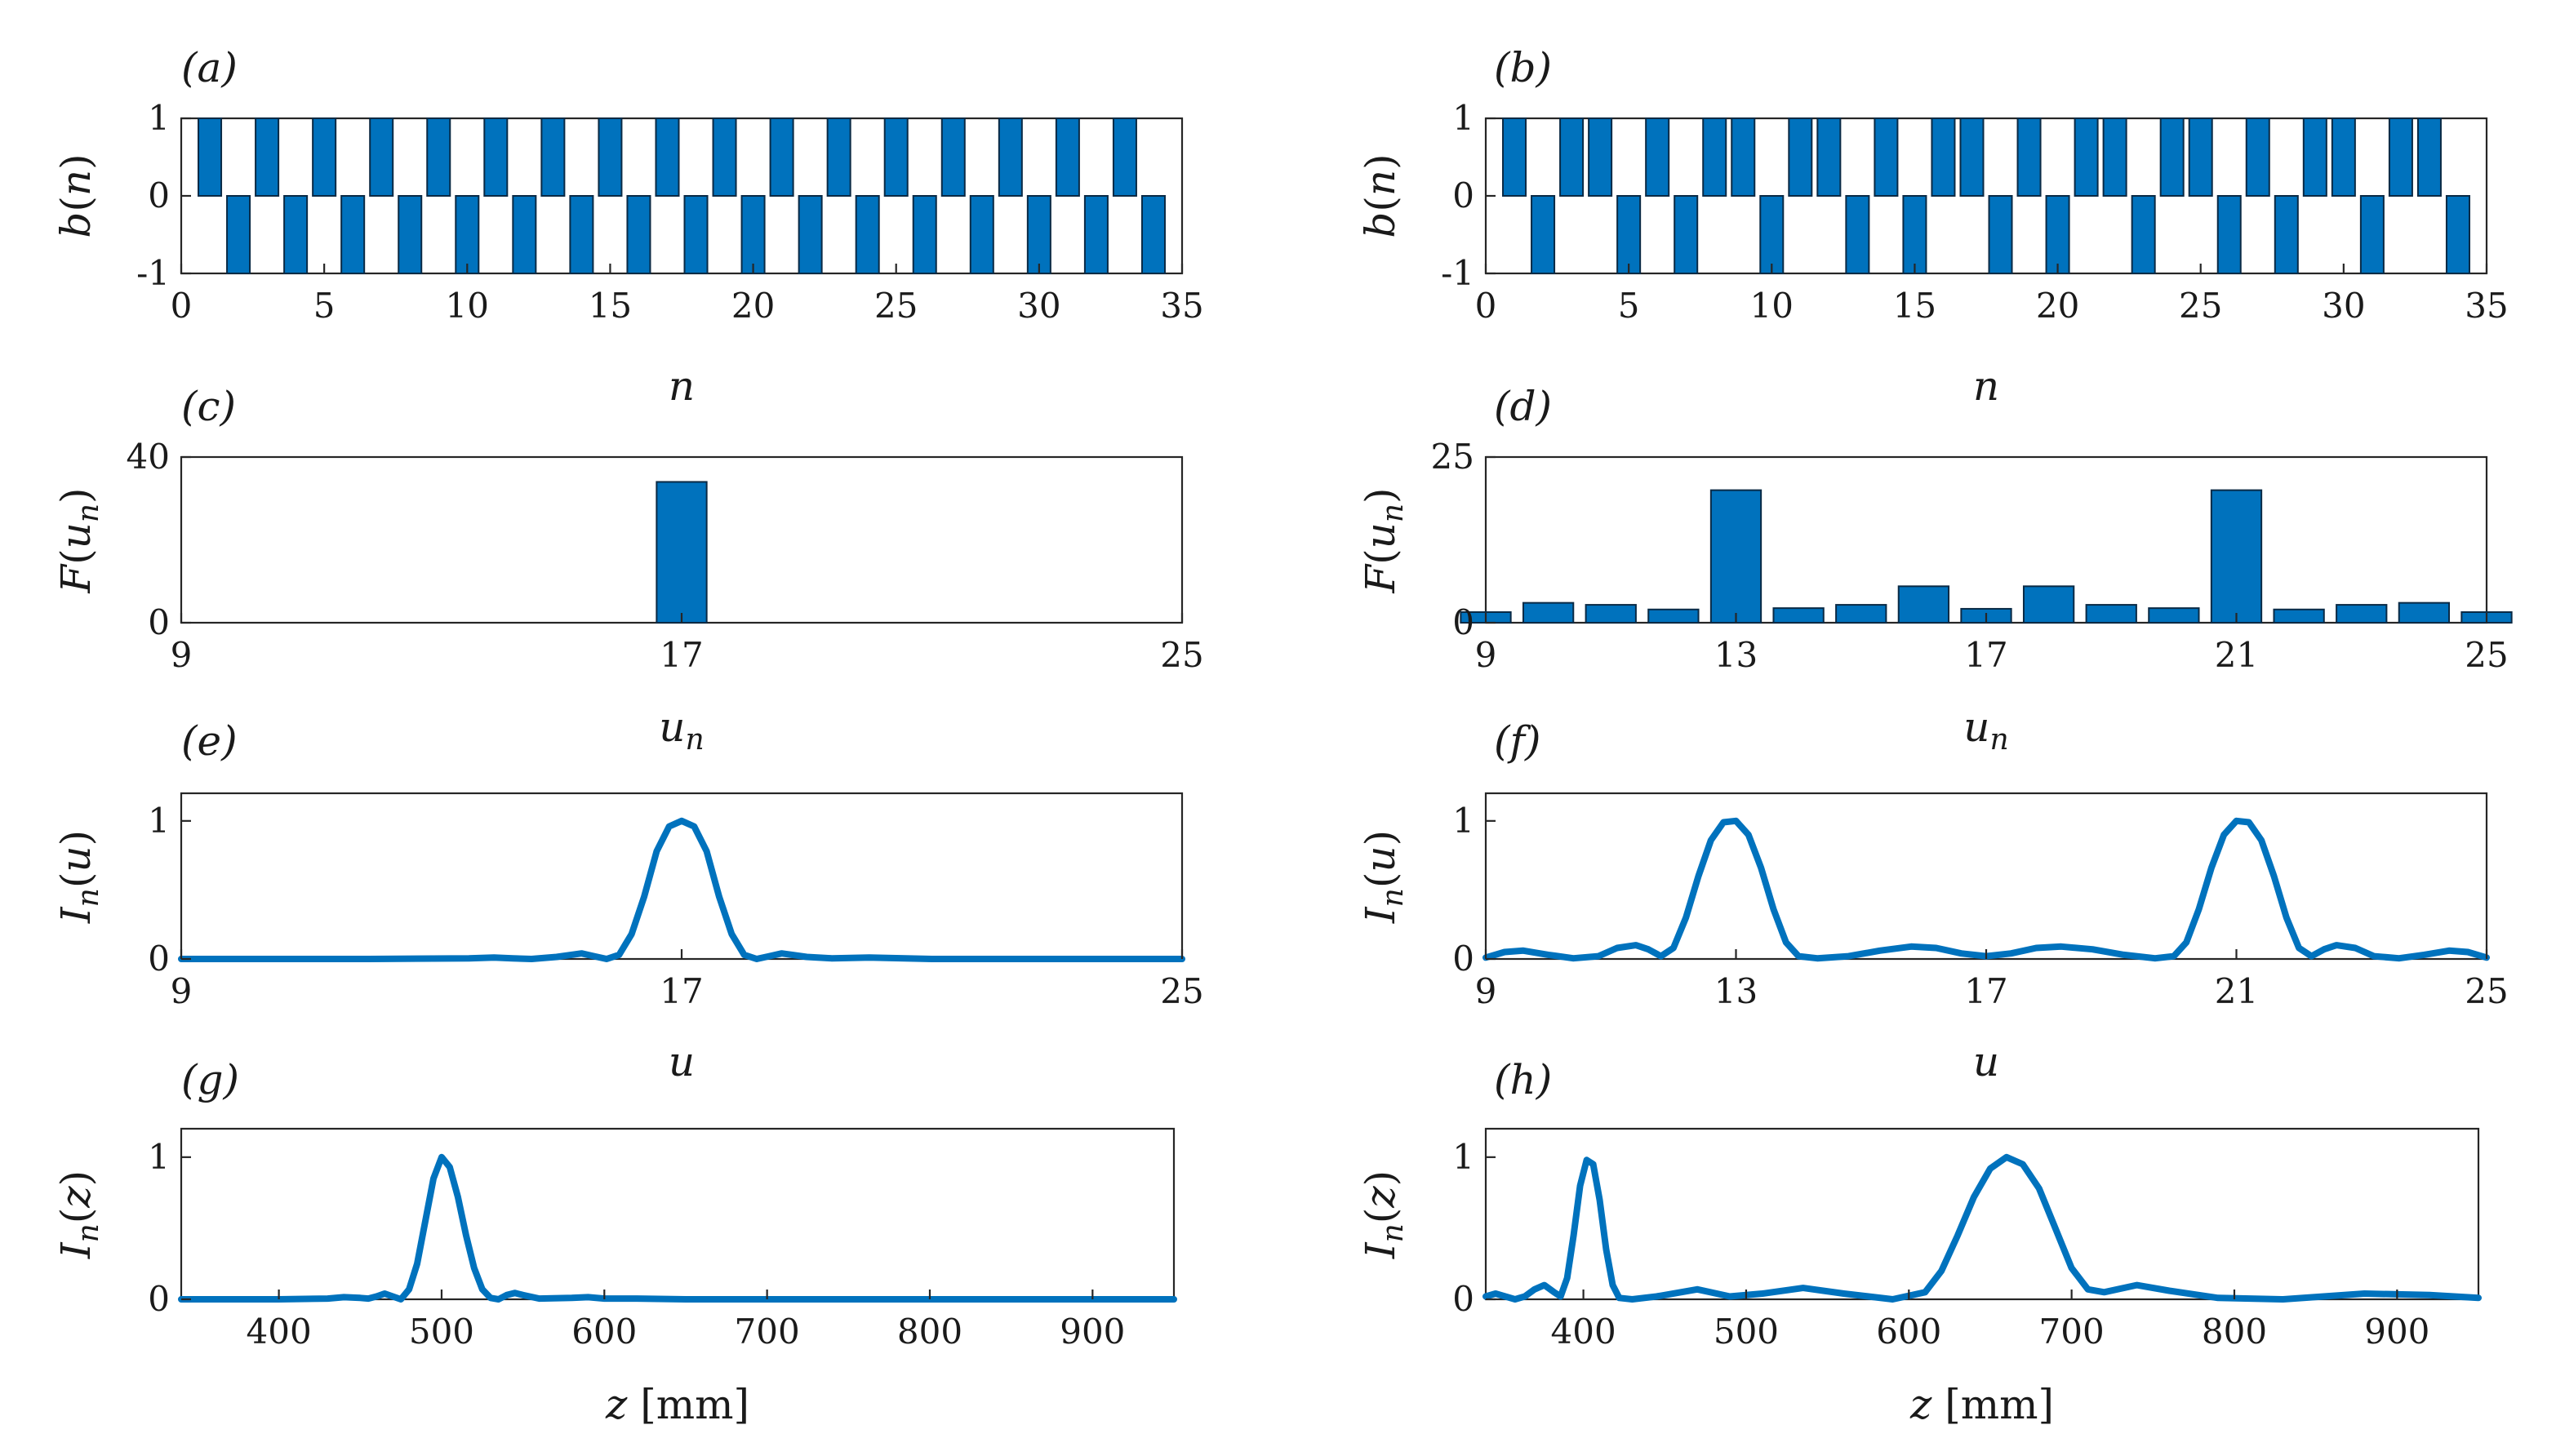 This screenshot has height=1456, width=2556. I want to click on ytick-label-e-0: 0, so click(159, 959).